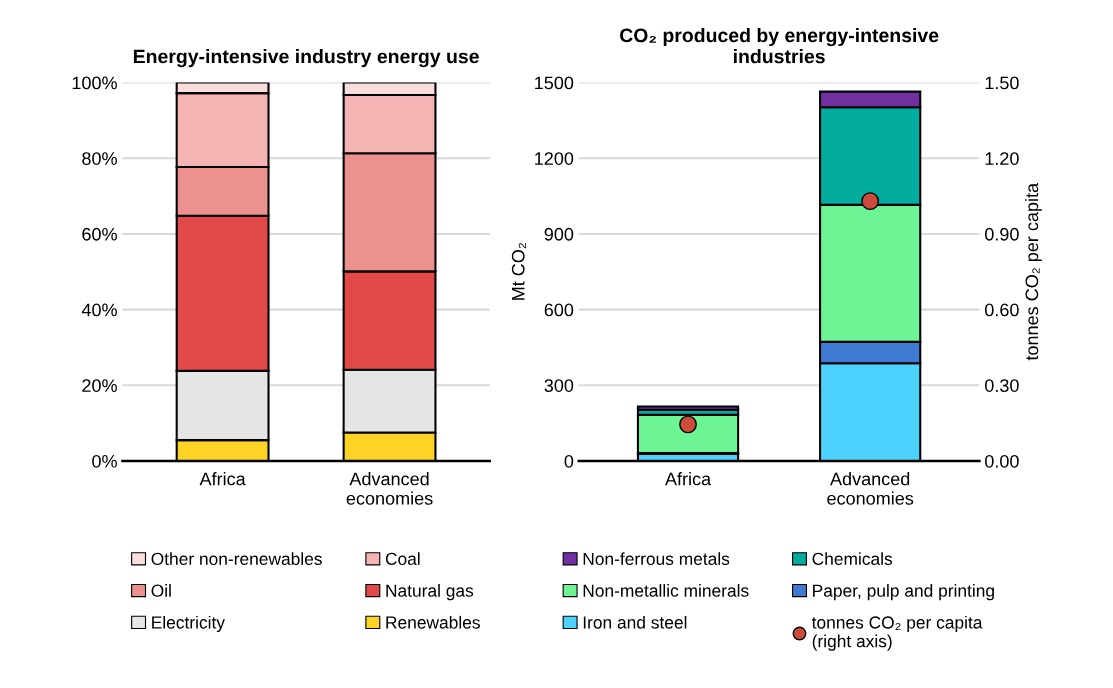 This screenshot has height=688, width=1113. Describe the element at coordinates (1002, 461) in the screenshot. I see `y2-tick-label: 0.00` at that location.